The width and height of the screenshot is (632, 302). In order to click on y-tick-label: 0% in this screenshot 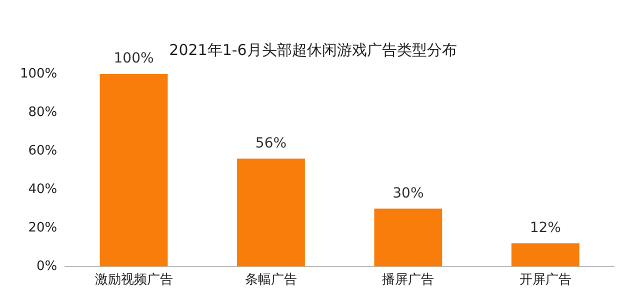, I will do `click(47, 266)`.